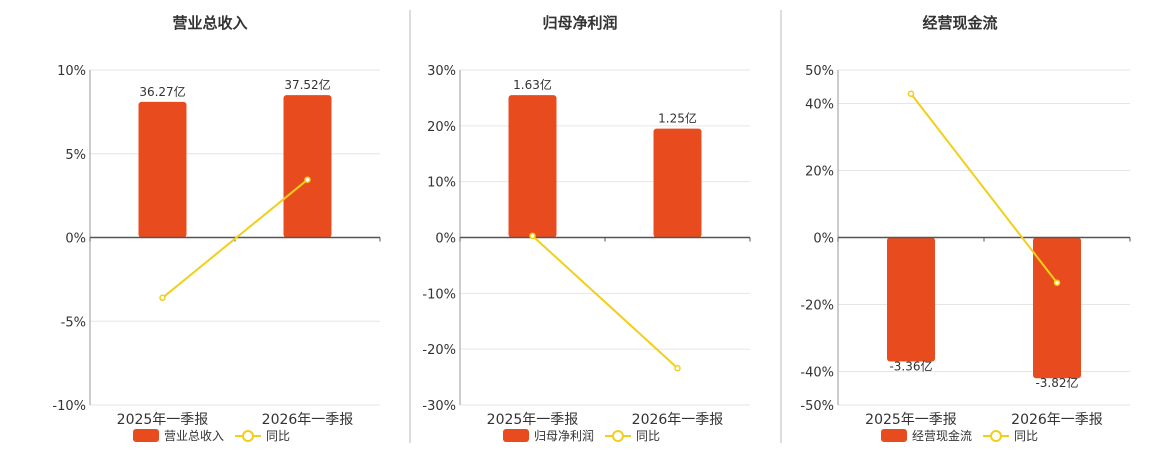 This screenshot has height=450, width=1160. What do you see at coordinates (439, 406) in the screenshot?
I see `y-tick-label: -30%` at bounding box center [439, 406].